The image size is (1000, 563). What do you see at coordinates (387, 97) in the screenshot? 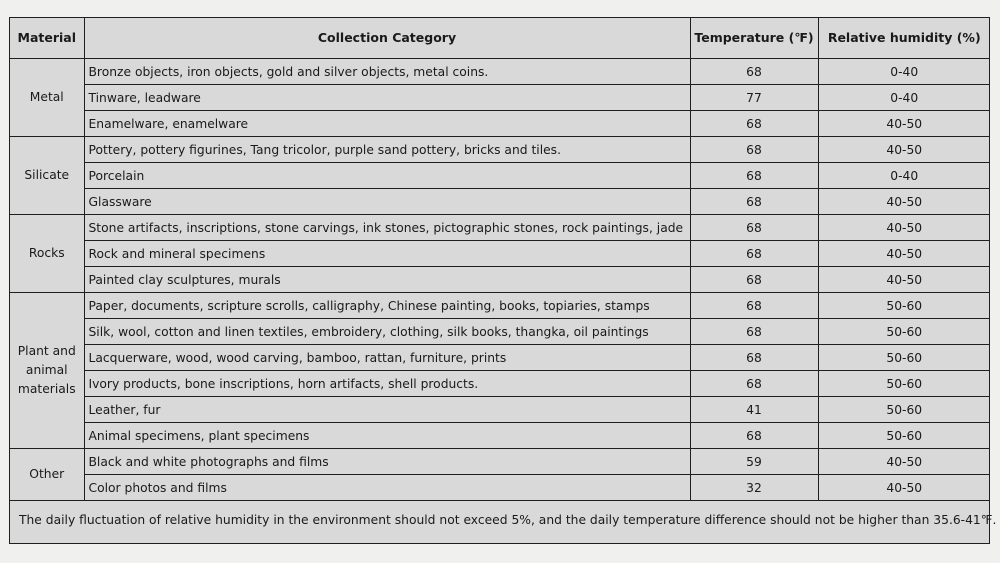
I see `category-cell: Tinware, leadware` at bounding box center [387, 97].